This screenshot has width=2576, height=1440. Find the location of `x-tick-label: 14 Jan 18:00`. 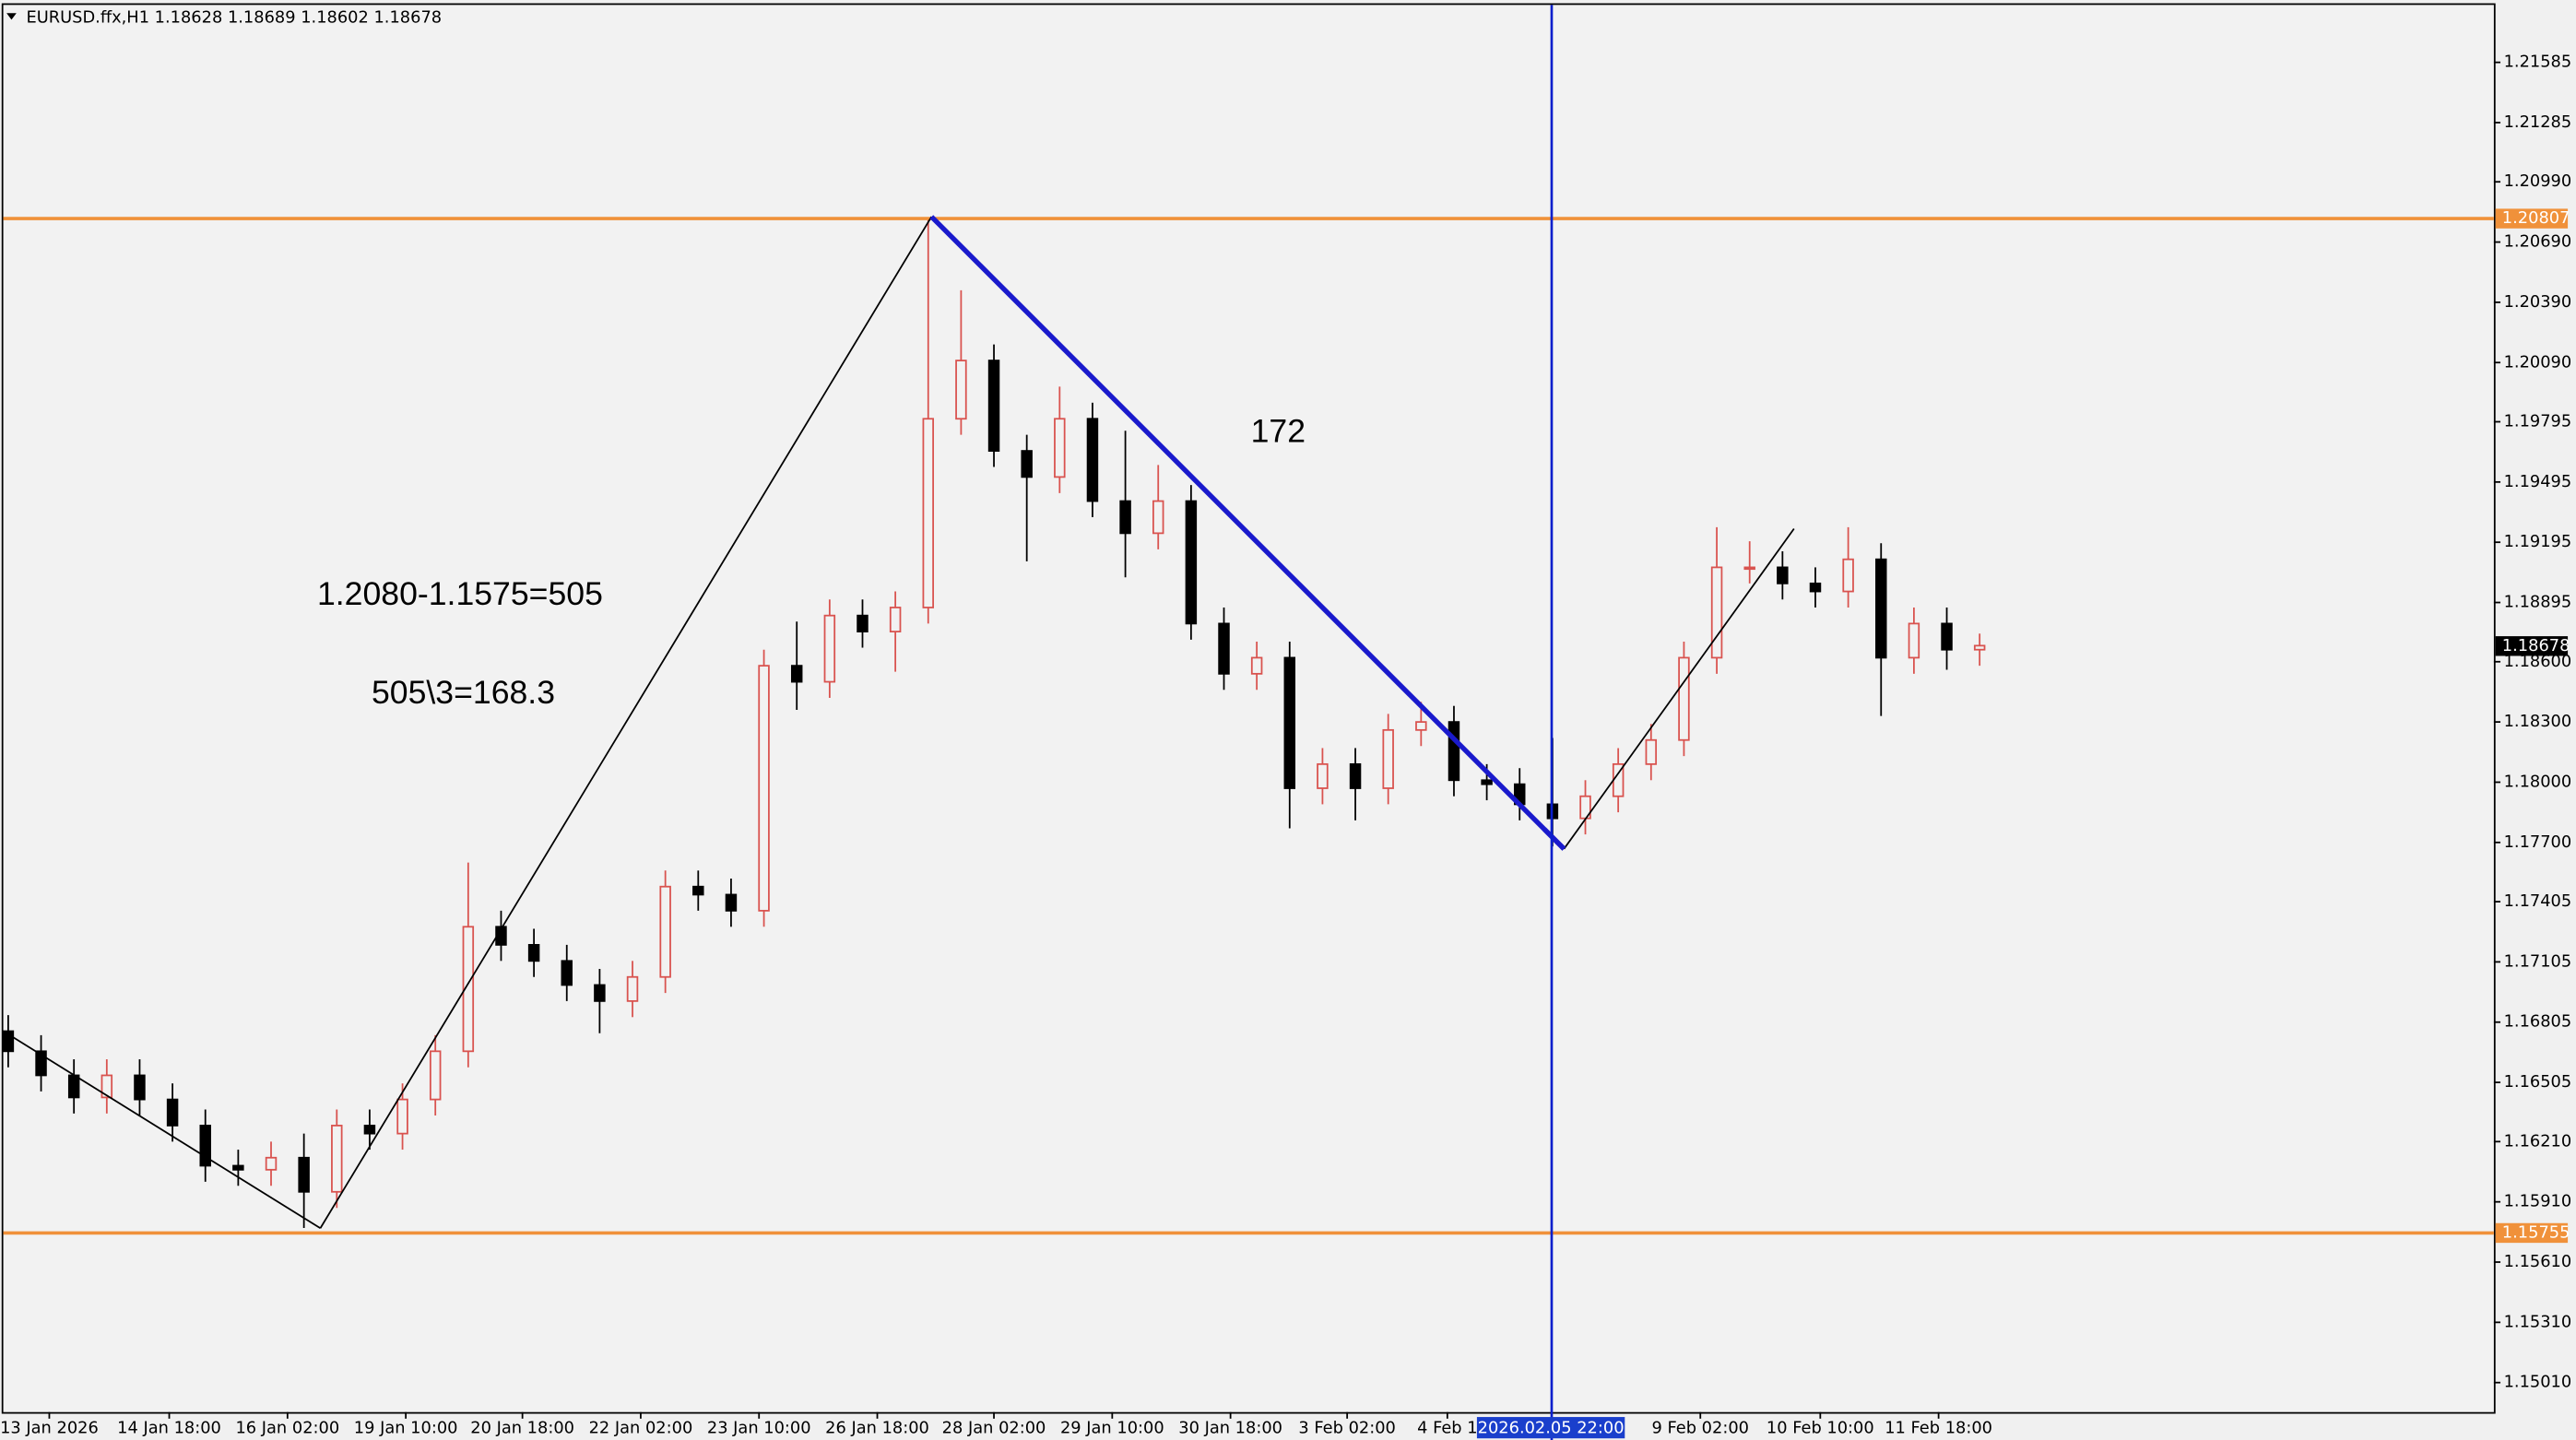

x-tick-label: 14 Jan 18:00 is located at coordinates (169, 1428).